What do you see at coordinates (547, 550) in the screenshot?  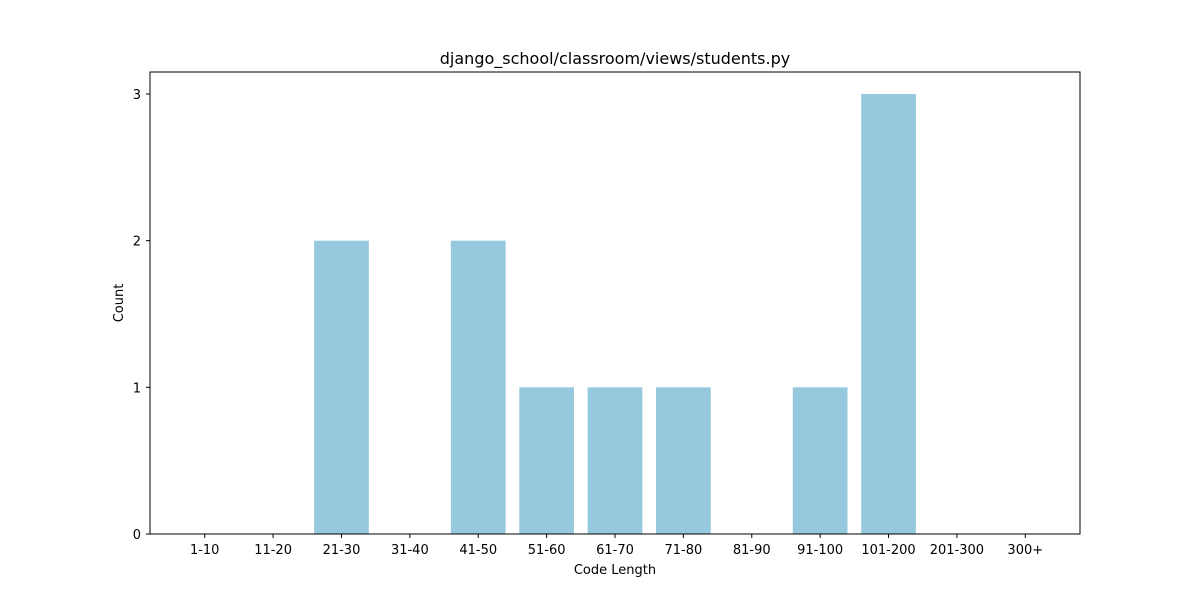 I see `x-tick-label: 51-60` at bounding box center [547, 550].